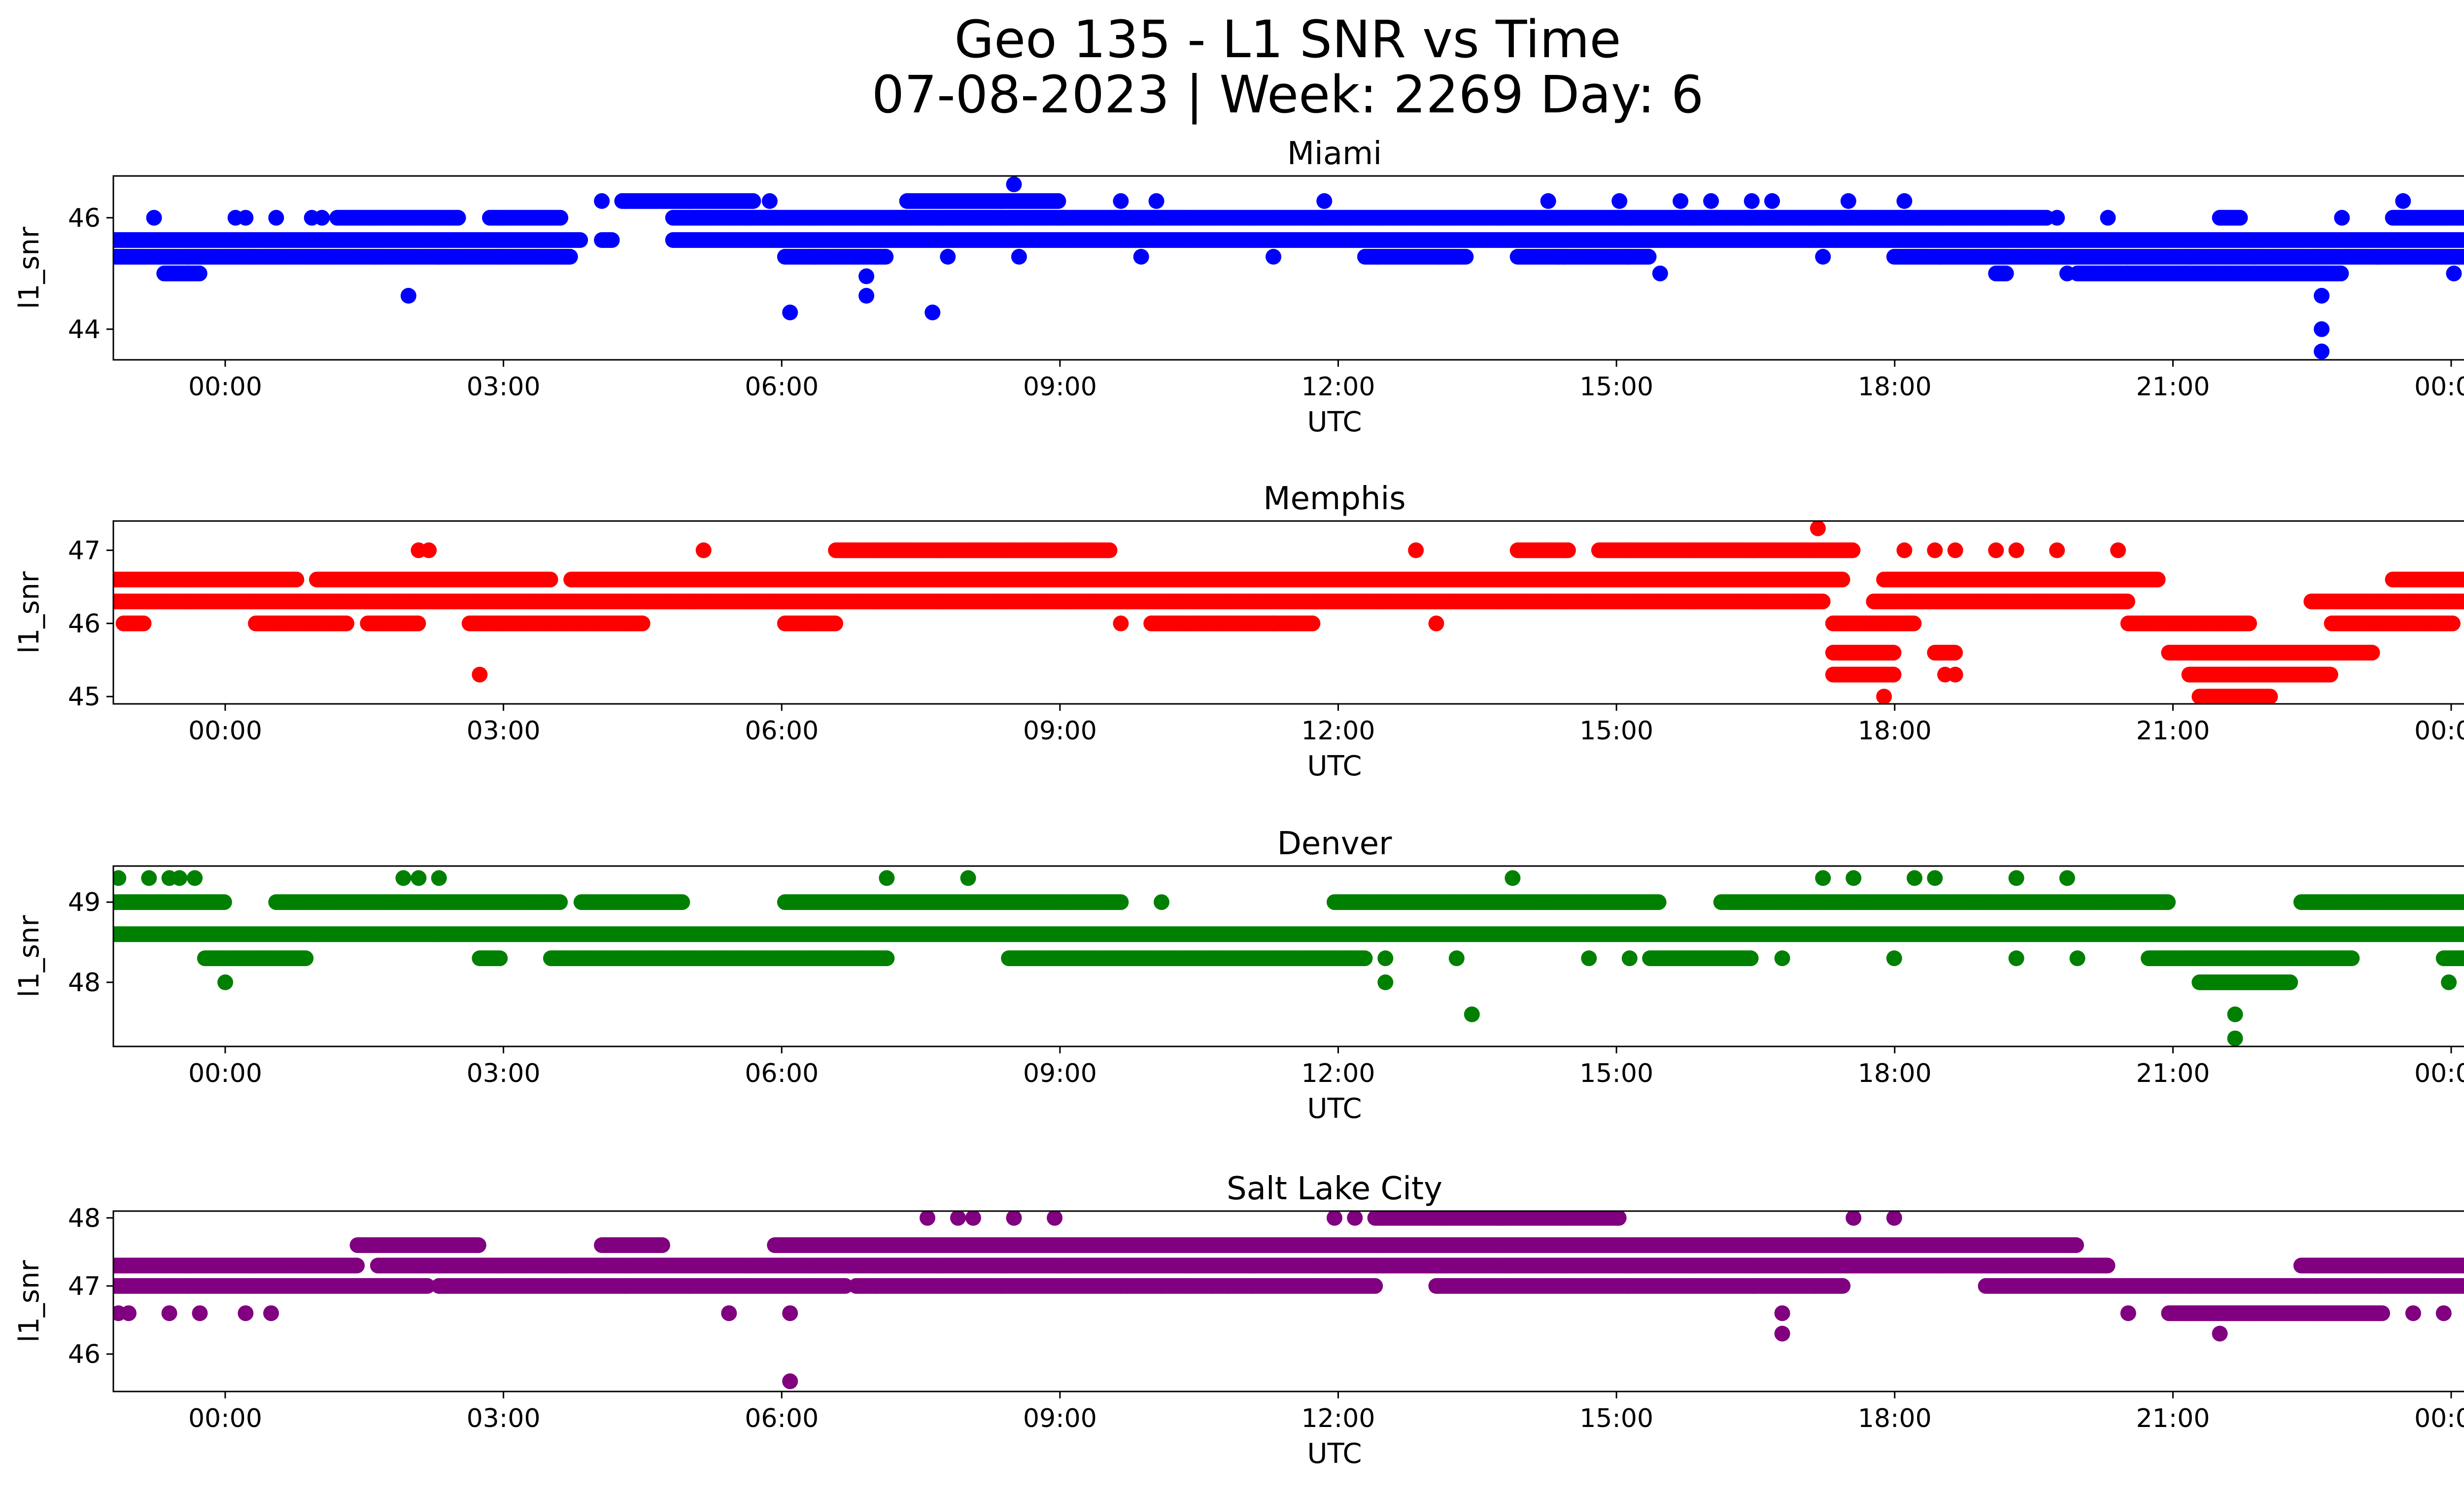  What do you see at coordinates (84, 330) in the screenshot?
I see `miami-y-tick-label: 44` at bounding box center [84, 330].